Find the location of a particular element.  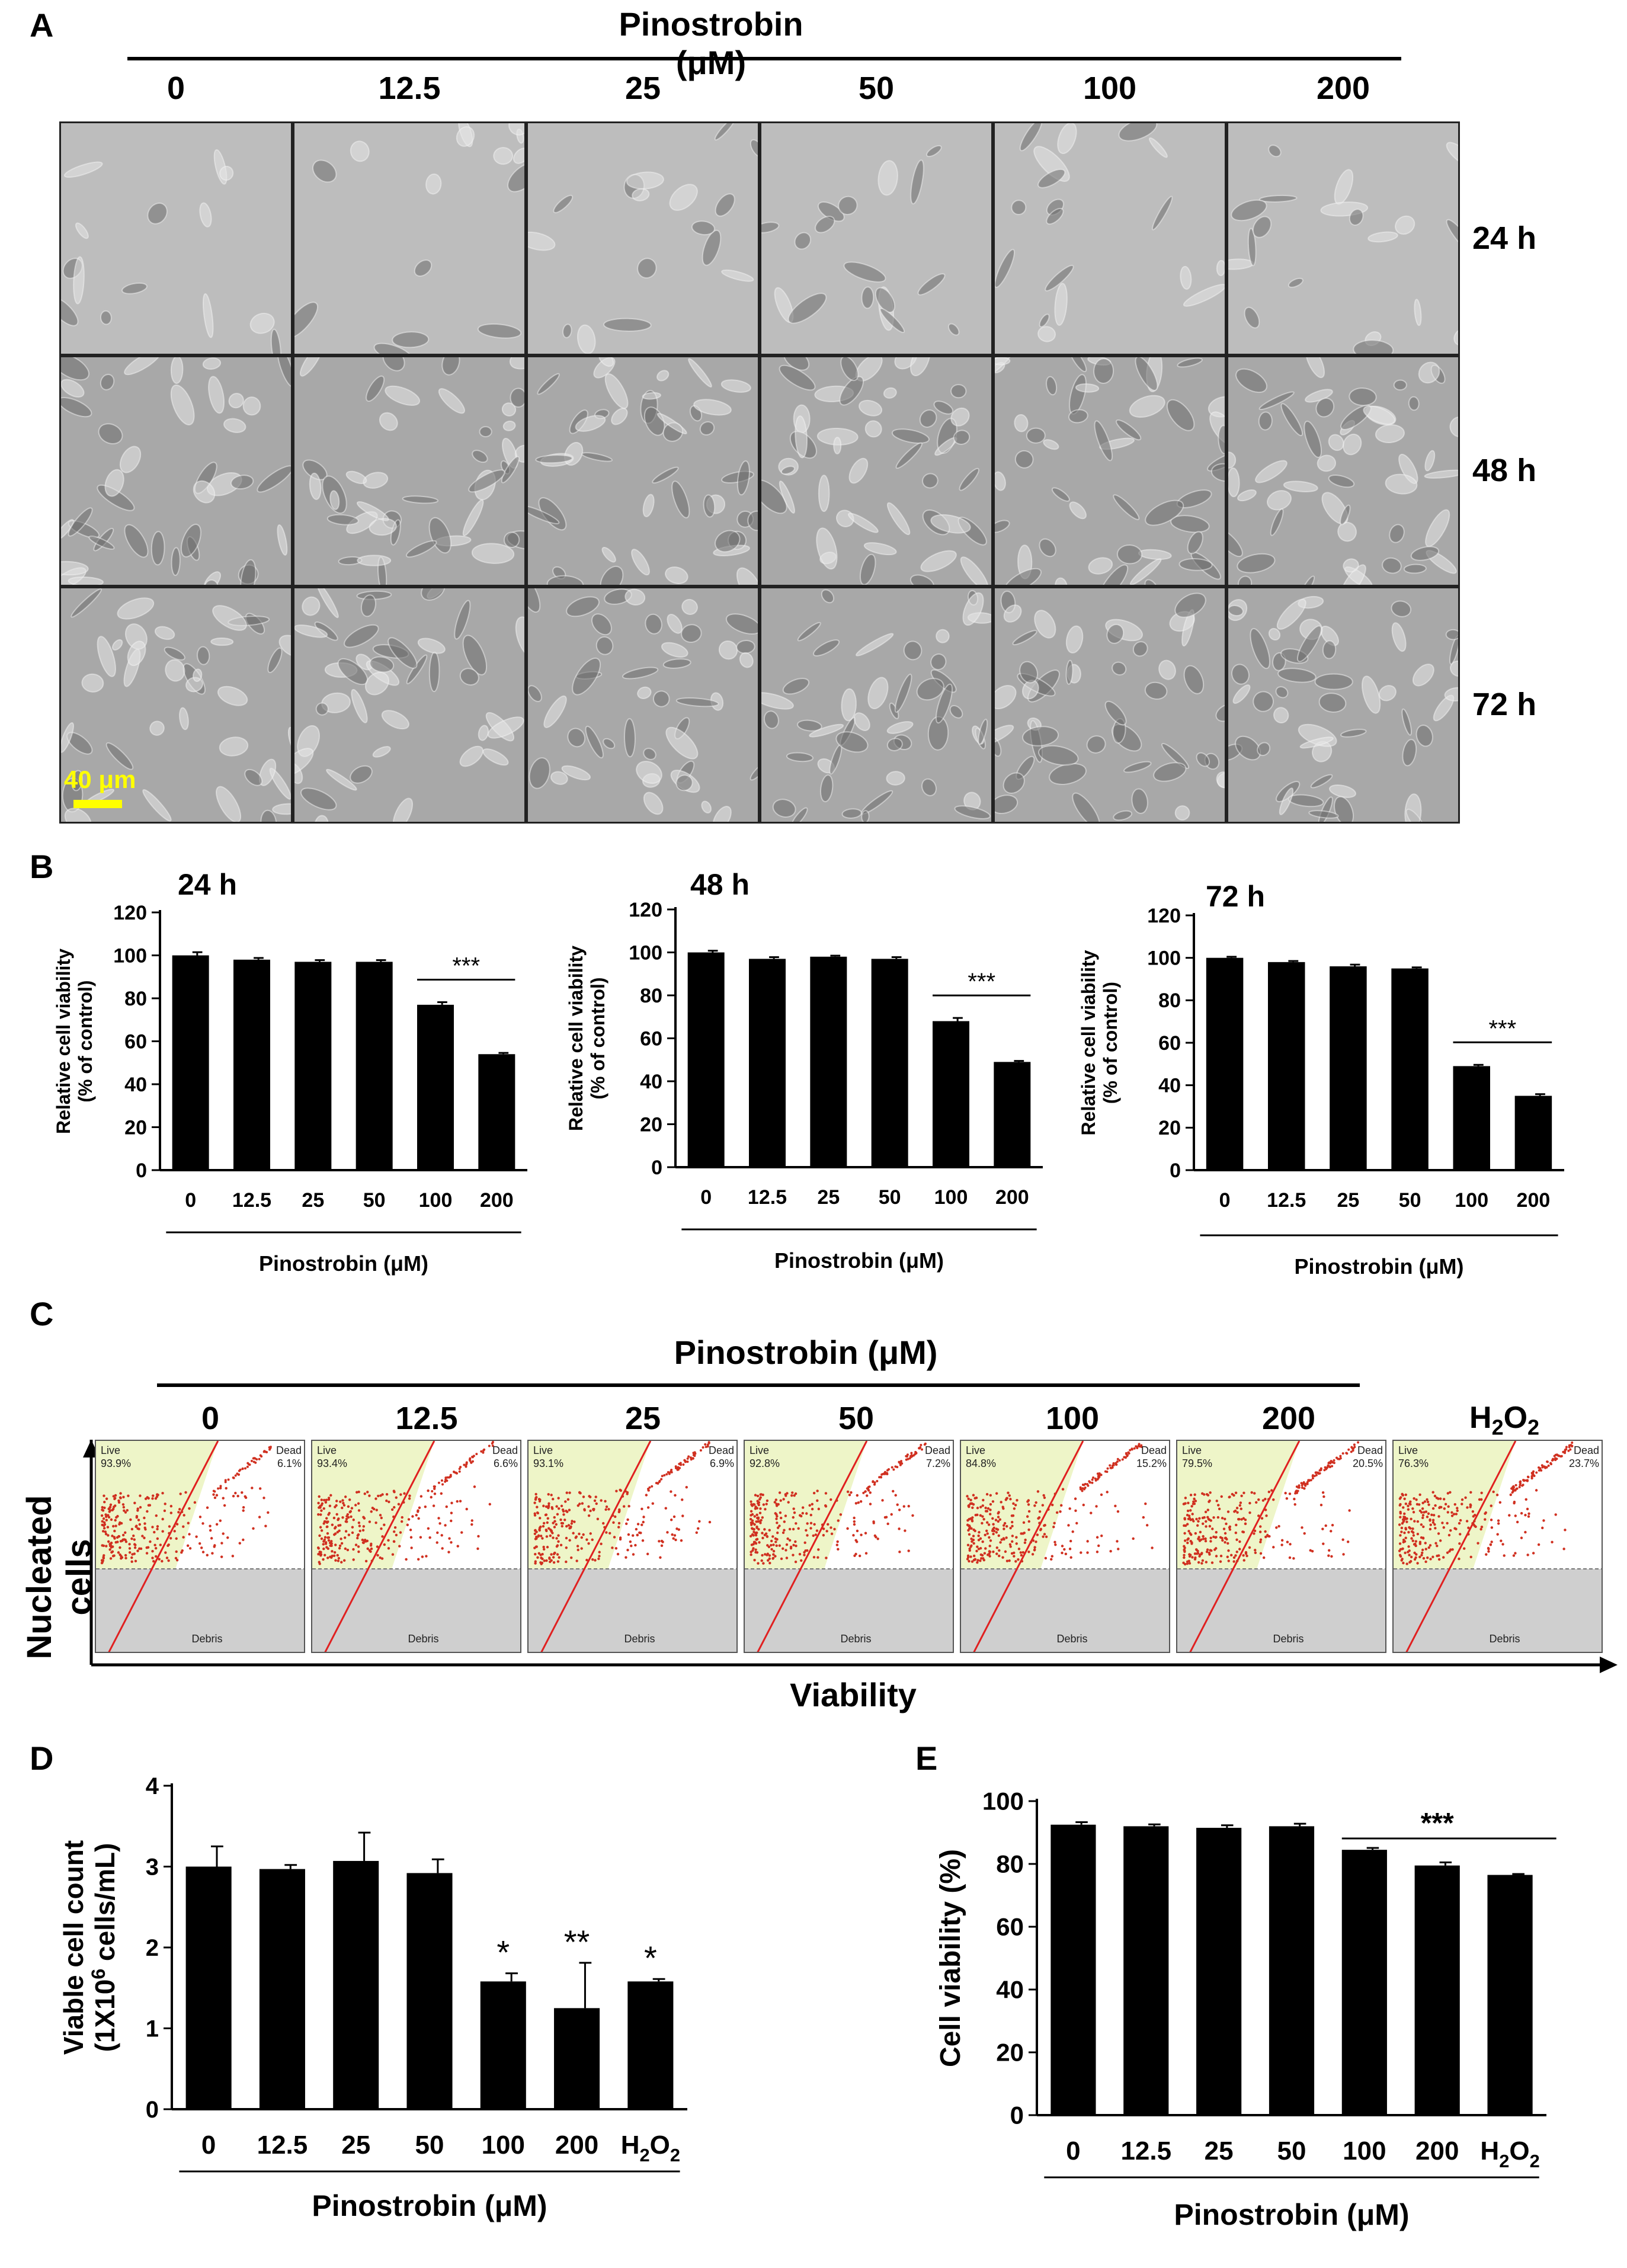

flow-dead-label: Dead is located at coordinates (289, 1450).